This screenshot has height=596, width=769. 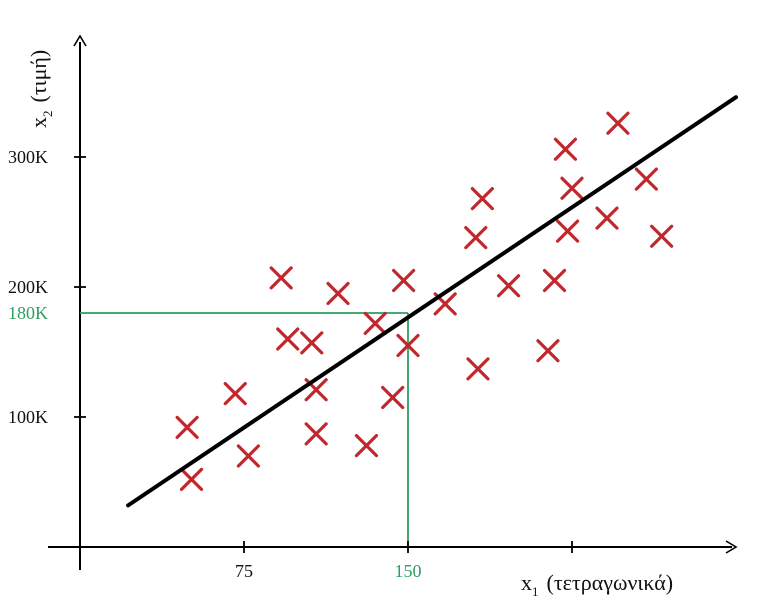 I want to click on data-point-1-stroke-b, so click(x=191, y=479).